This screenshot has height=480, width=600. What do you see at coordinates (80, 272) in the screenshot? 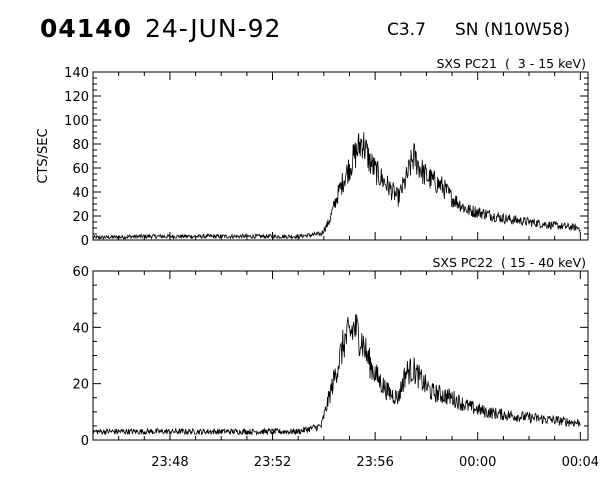
I see `panel-2-ytick-label: 60` at bounding box center [80, 272].